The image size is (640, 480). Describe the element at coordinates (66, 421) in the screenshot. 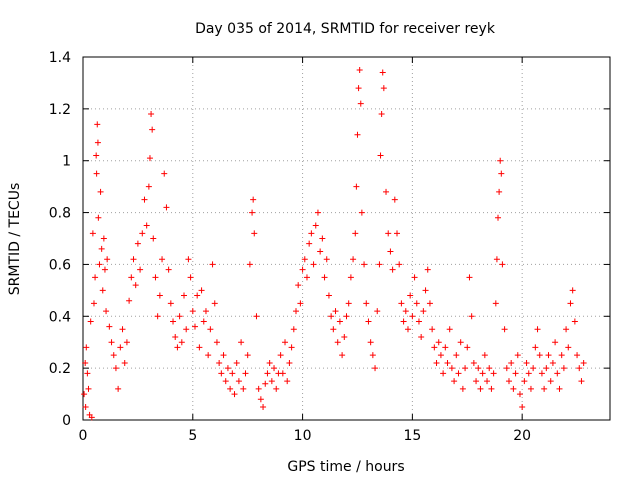

I see `y-tick-label: 0` at that location.